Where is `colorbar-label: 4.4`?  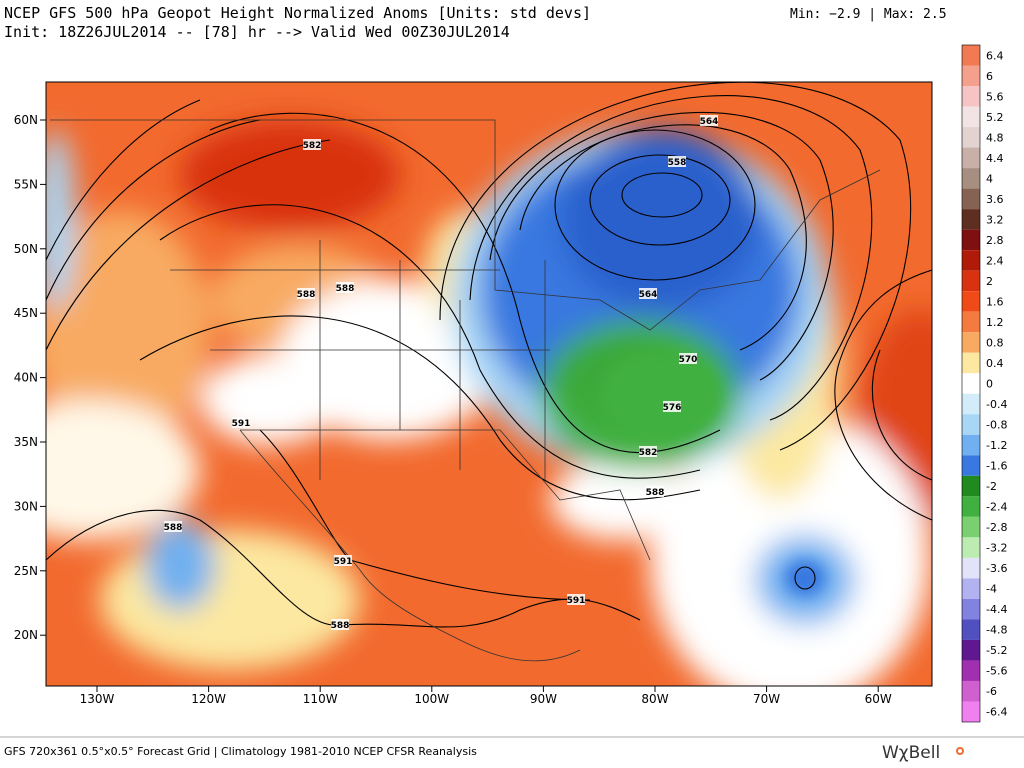 colorbar-label: 4.4 is located at coordinates (995, 158).